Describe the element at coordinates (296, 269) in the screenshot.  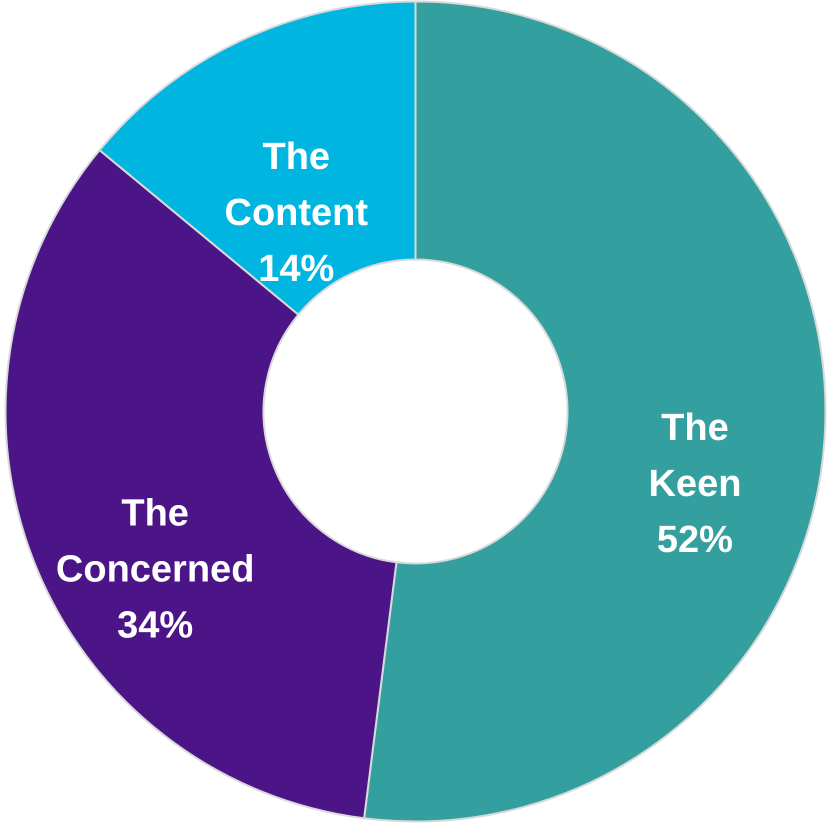
I see `data-label: 14%` at that location.